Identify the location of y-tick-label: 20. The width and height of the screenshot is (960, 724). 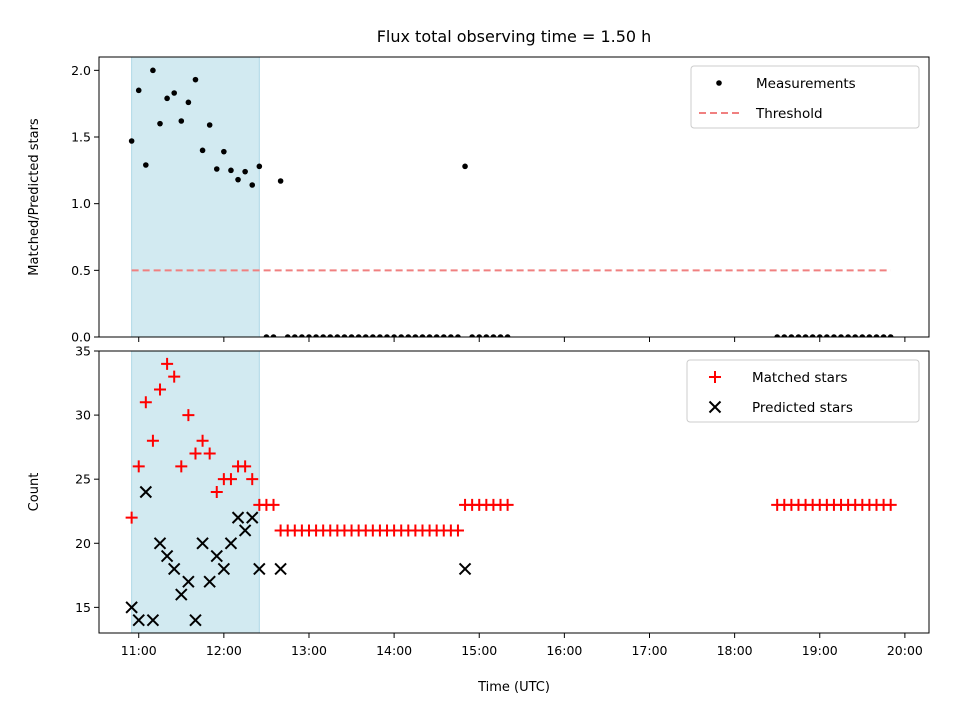
(83, 543).